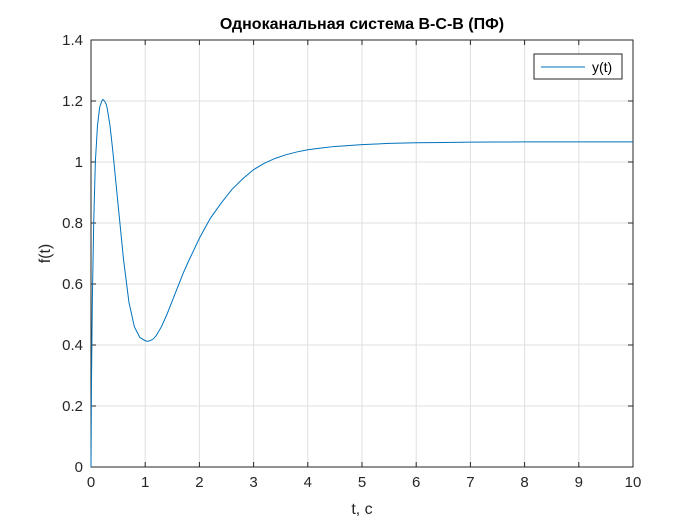  What do you see at coordinates (72, 254) in the screenshot?
I see `y-tick-labels: 0 0.2 0.4 0.6 0.8 1 1.2 1.4` at bounding box center [72, 254].